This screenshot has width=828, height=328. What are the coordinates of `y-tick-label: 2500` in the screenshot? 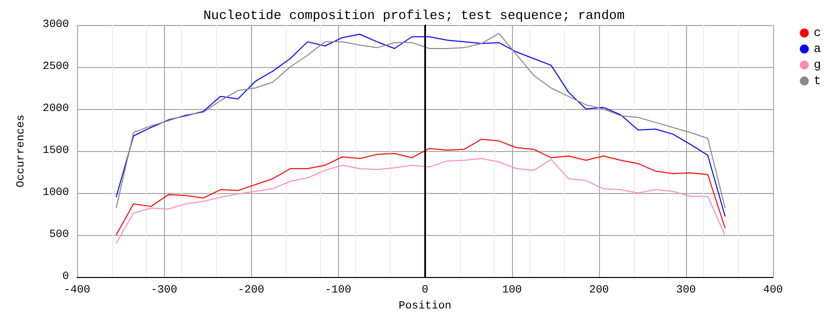 It's located at (55, 67).